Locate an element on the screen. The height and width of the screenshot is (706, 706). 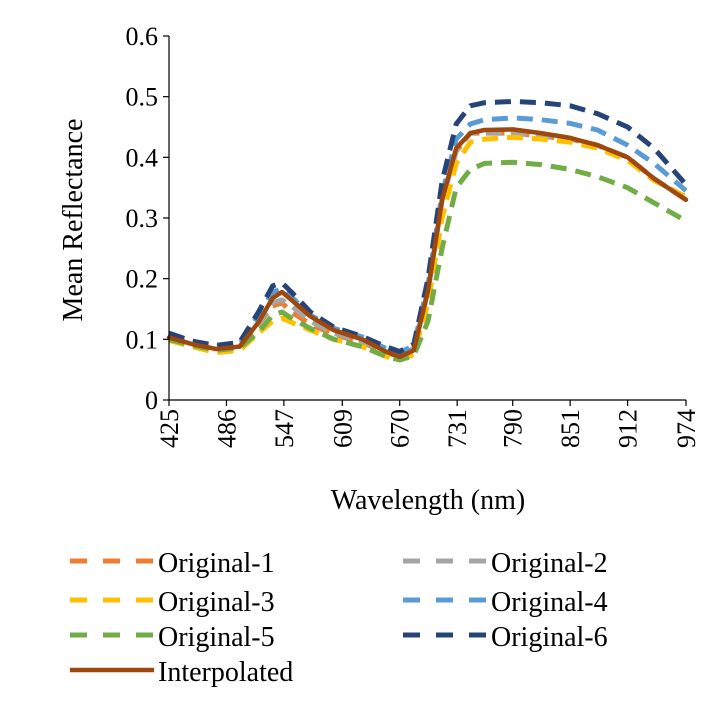
legend-label: Original-5 is located at coordinates (216, 637).